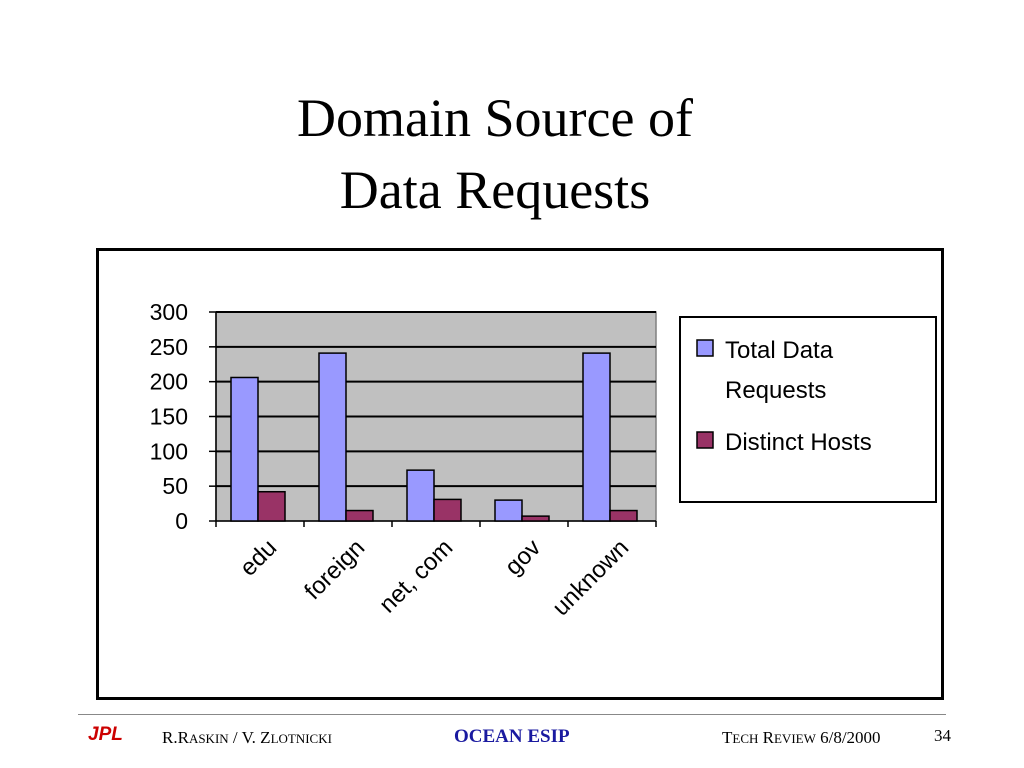 The height and width of the screenshot is (768, 1024). Describe the element at coordinates (794, 738) in the screenshot. I see `review-eview: EVIEW` at that location.